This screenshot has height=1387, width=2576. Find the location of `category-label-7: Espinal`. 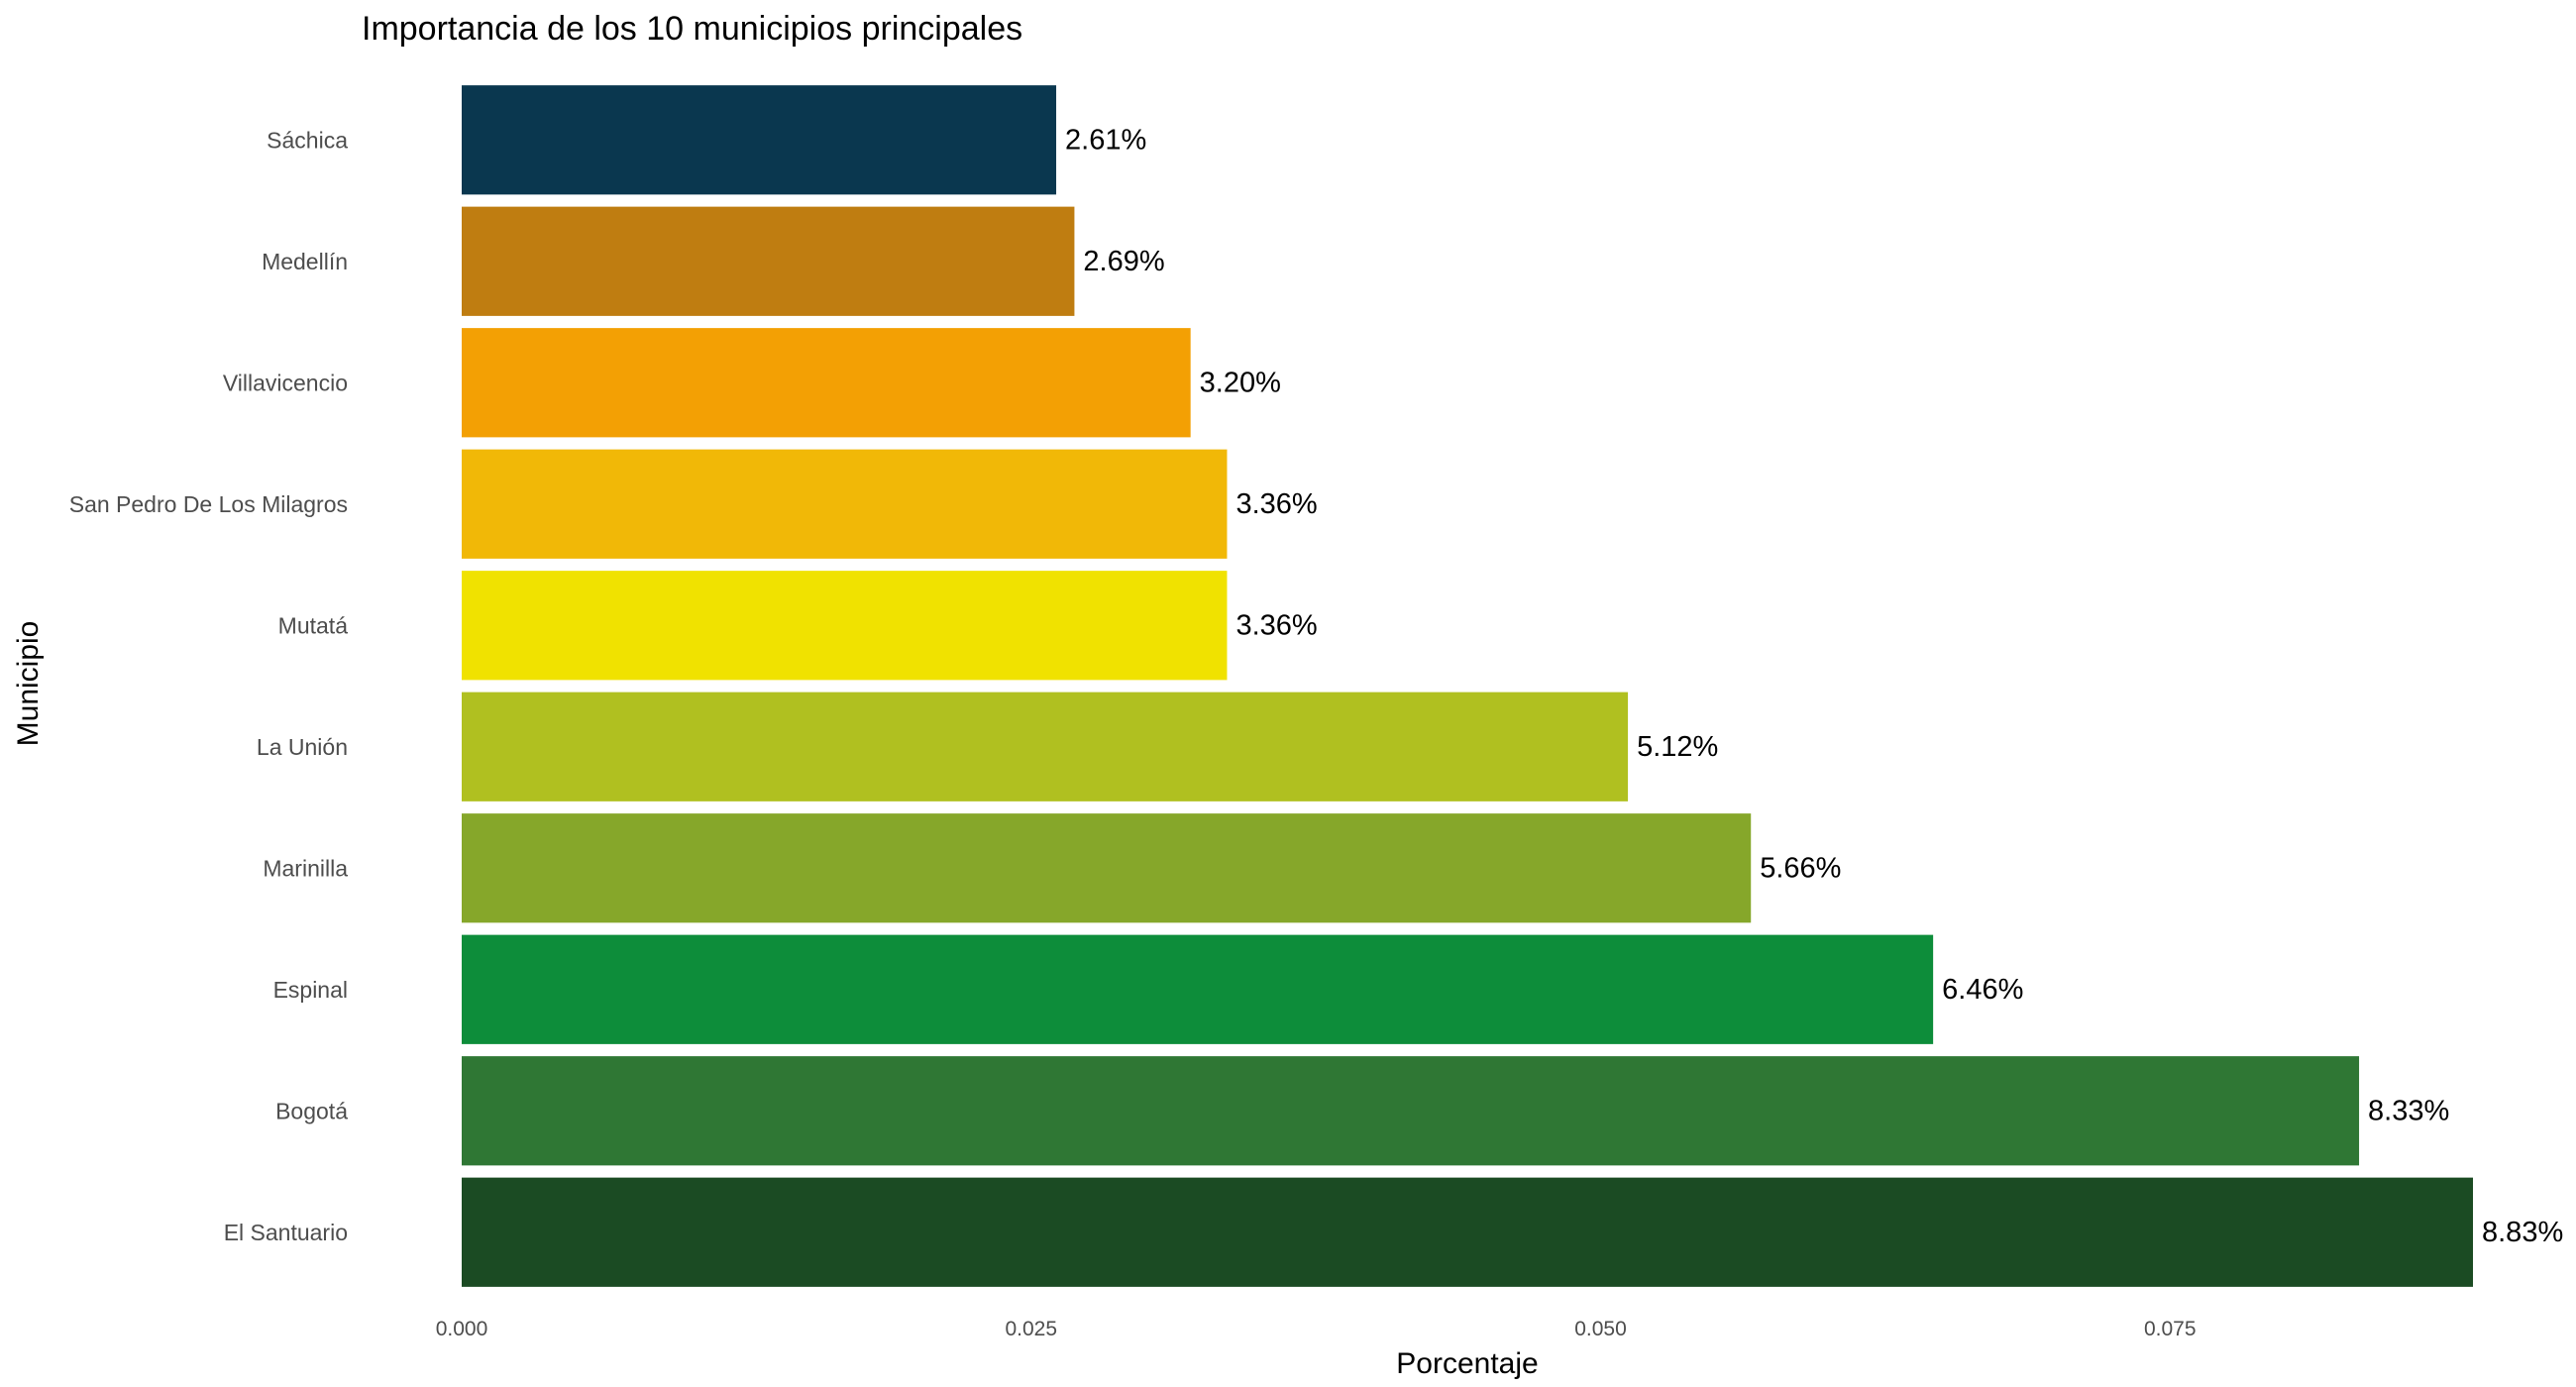

category-label-7: Espinal is located at coordinates (310, 990).